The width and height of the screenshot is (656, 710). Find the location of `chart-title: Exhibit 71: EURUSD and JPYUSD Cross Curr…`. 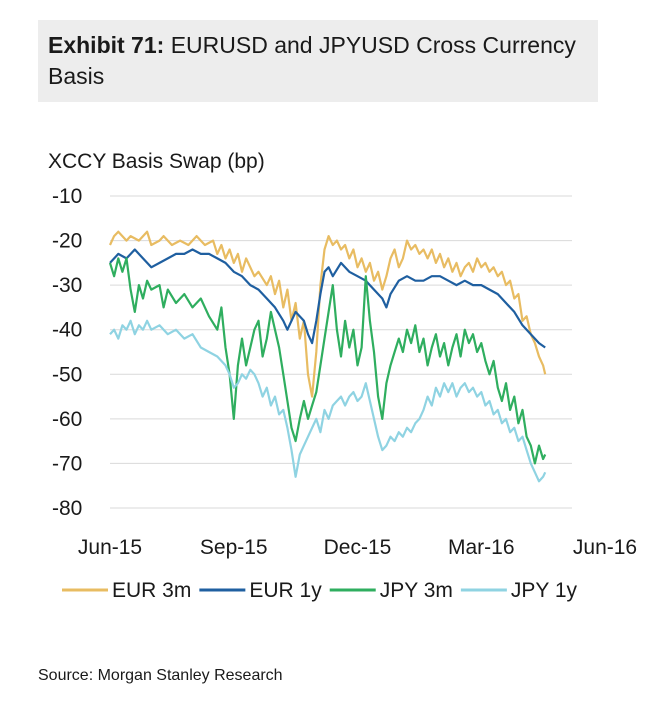

chart-title: Exhibit 71: EURUSD and JPYUSD Cross Curr… is located at coordinates (318, 61).